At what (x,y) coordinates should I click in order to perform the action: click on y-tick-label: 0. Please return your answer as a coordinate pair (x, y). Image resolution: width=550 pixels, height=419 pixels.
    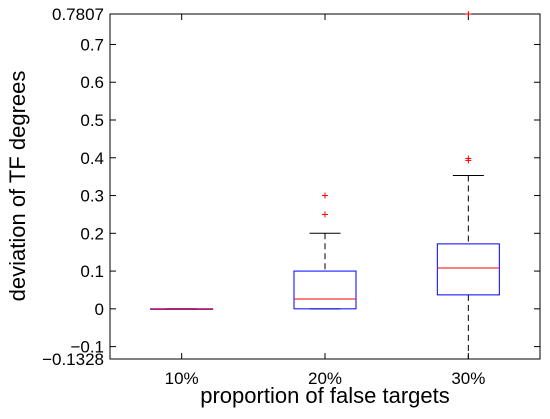
    Looking at the image, I should click on (99, 309).